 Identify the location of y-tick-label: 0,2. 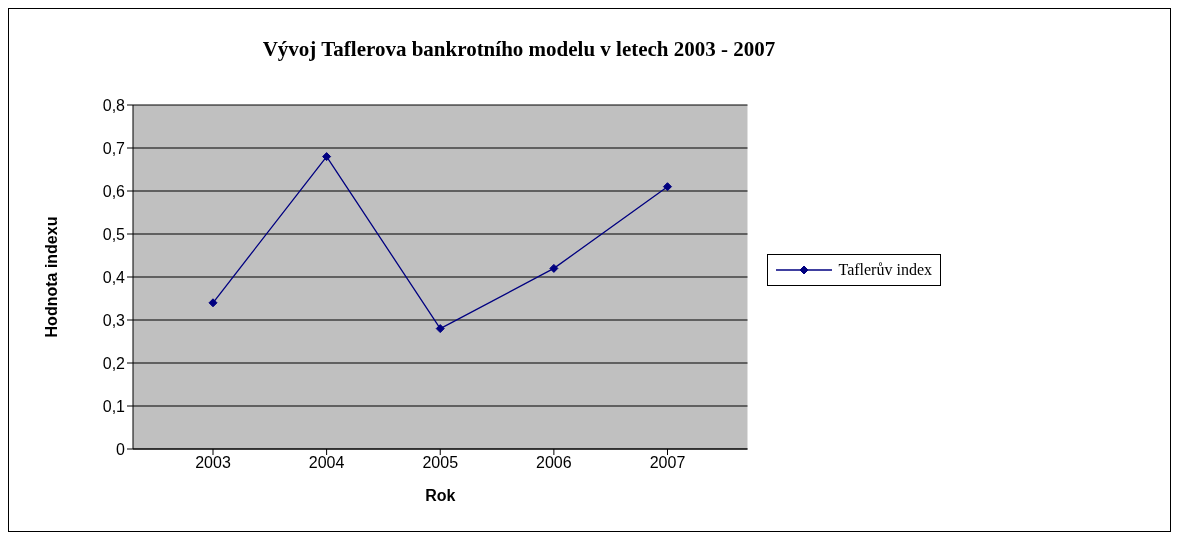
(114, 363).